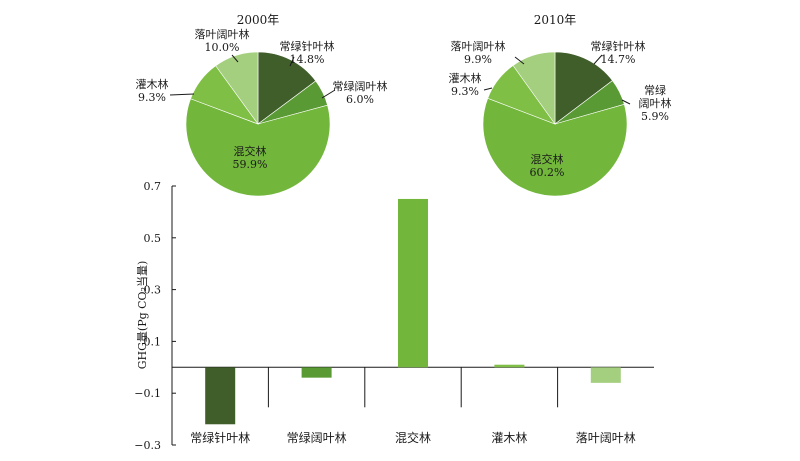 The height and width of the screenshot is (461, 800). What do you see at coordinates (142, 315) in the screenshot?
I see `y-axis-label: GHG量(Pg CO₂当量)` at bounding box center [142, 315].